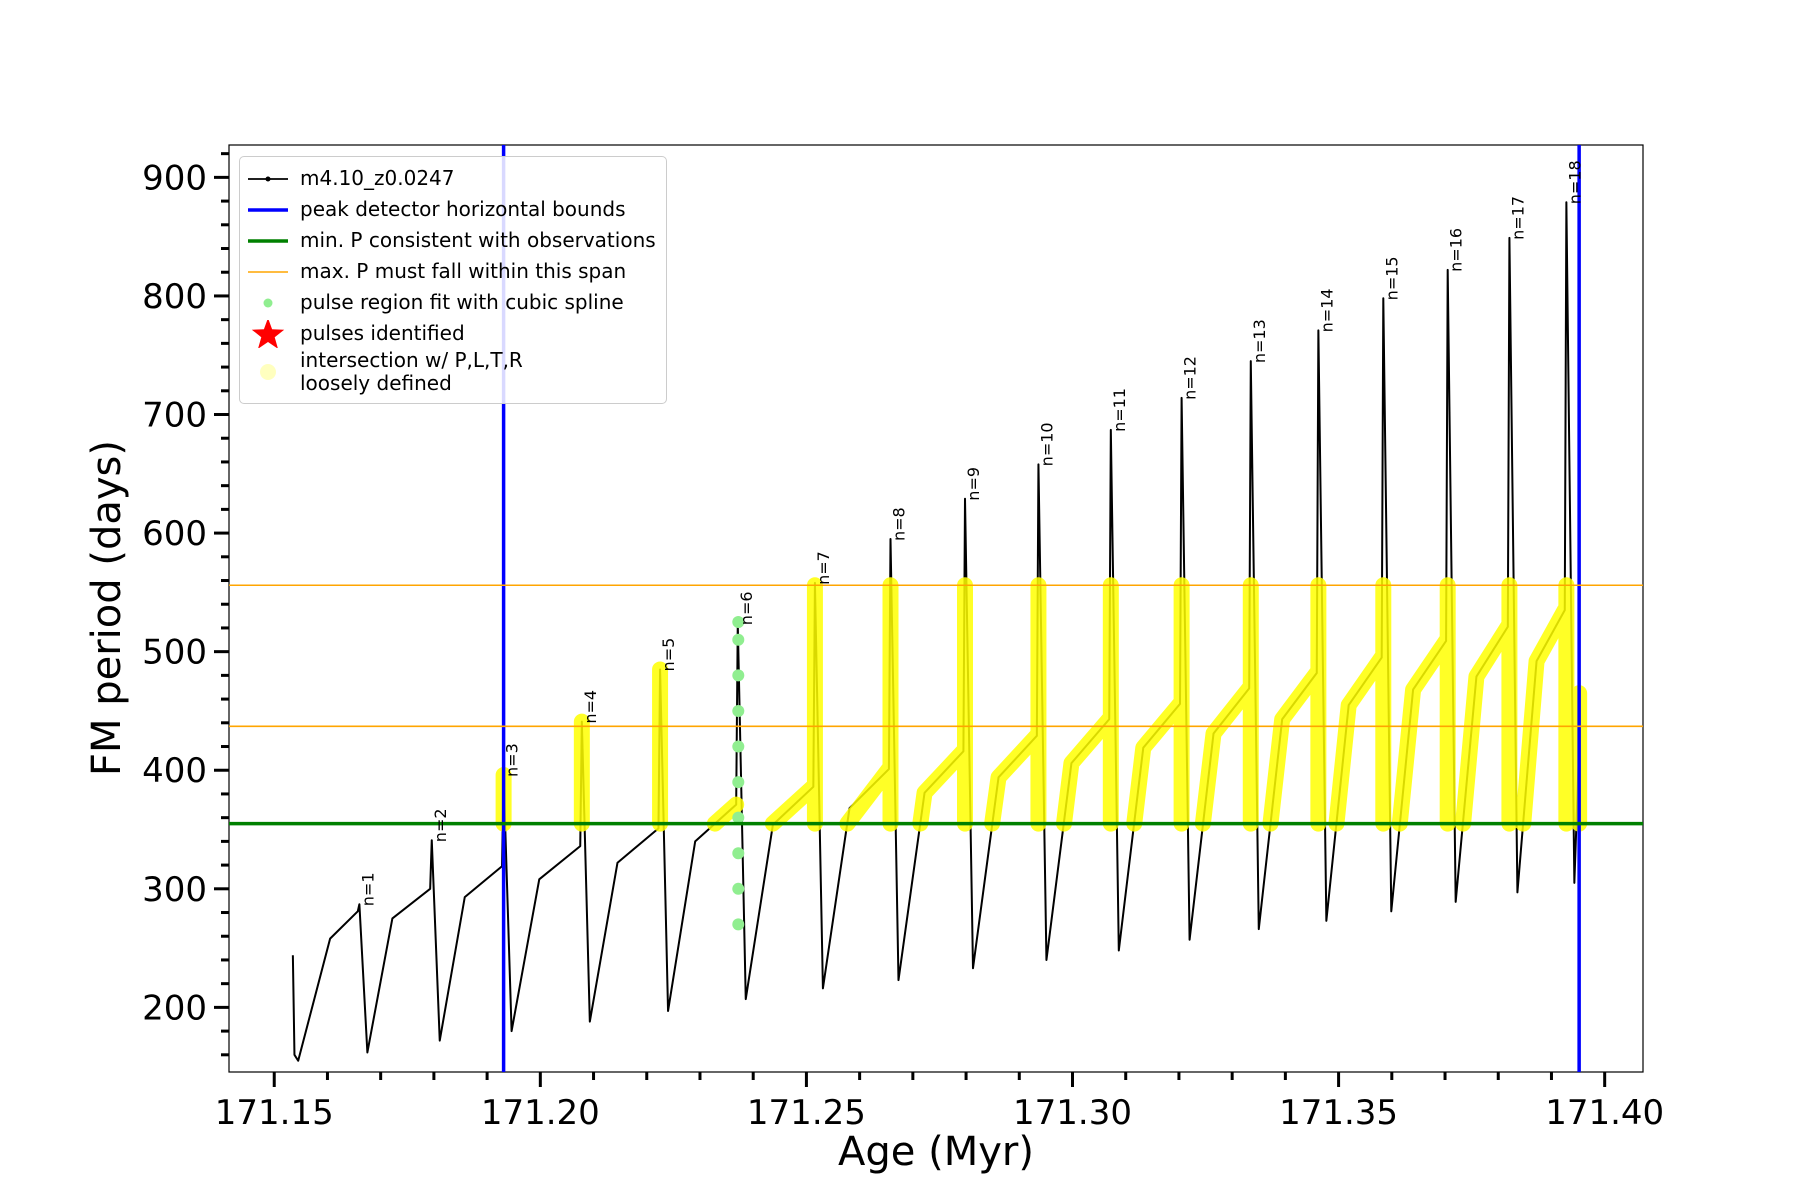 This screenshot has width=1800, height=1200. I want to click on pulse-annotation: n=9, so click(973, 484).